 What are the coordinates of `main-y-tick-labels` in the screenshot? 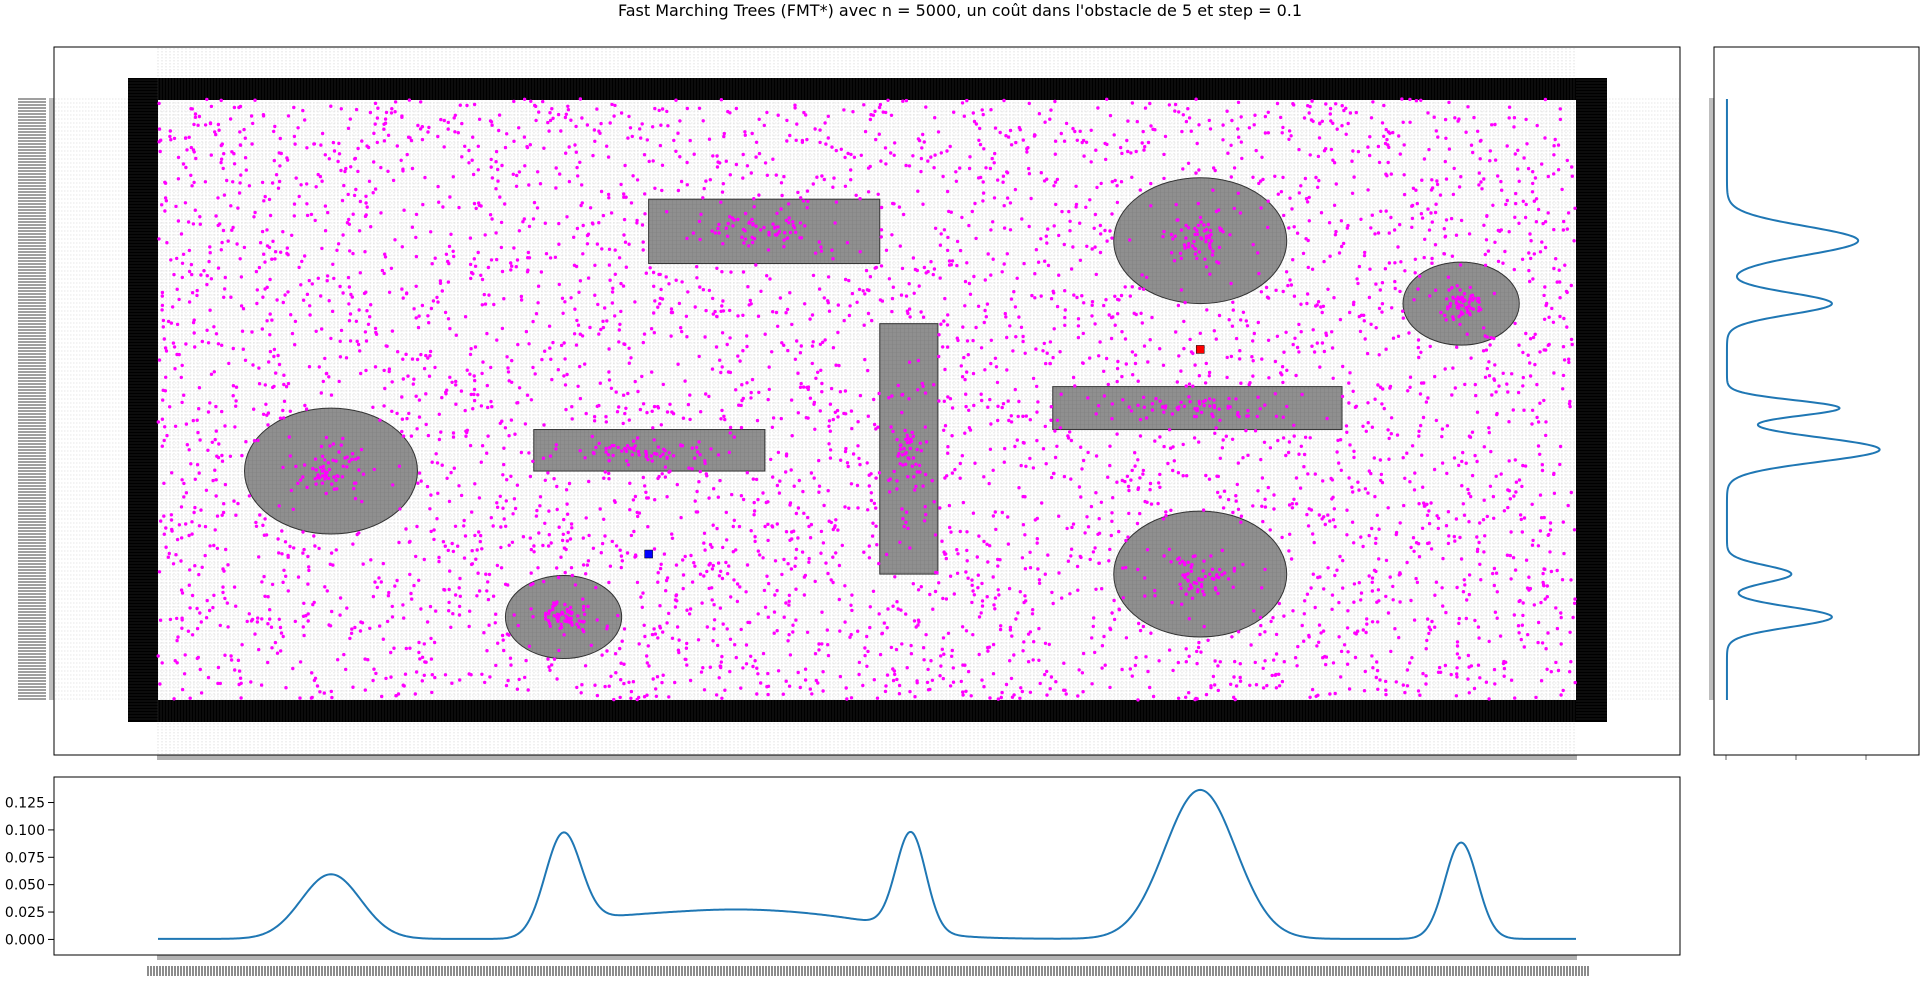 It's located at (32, 399).